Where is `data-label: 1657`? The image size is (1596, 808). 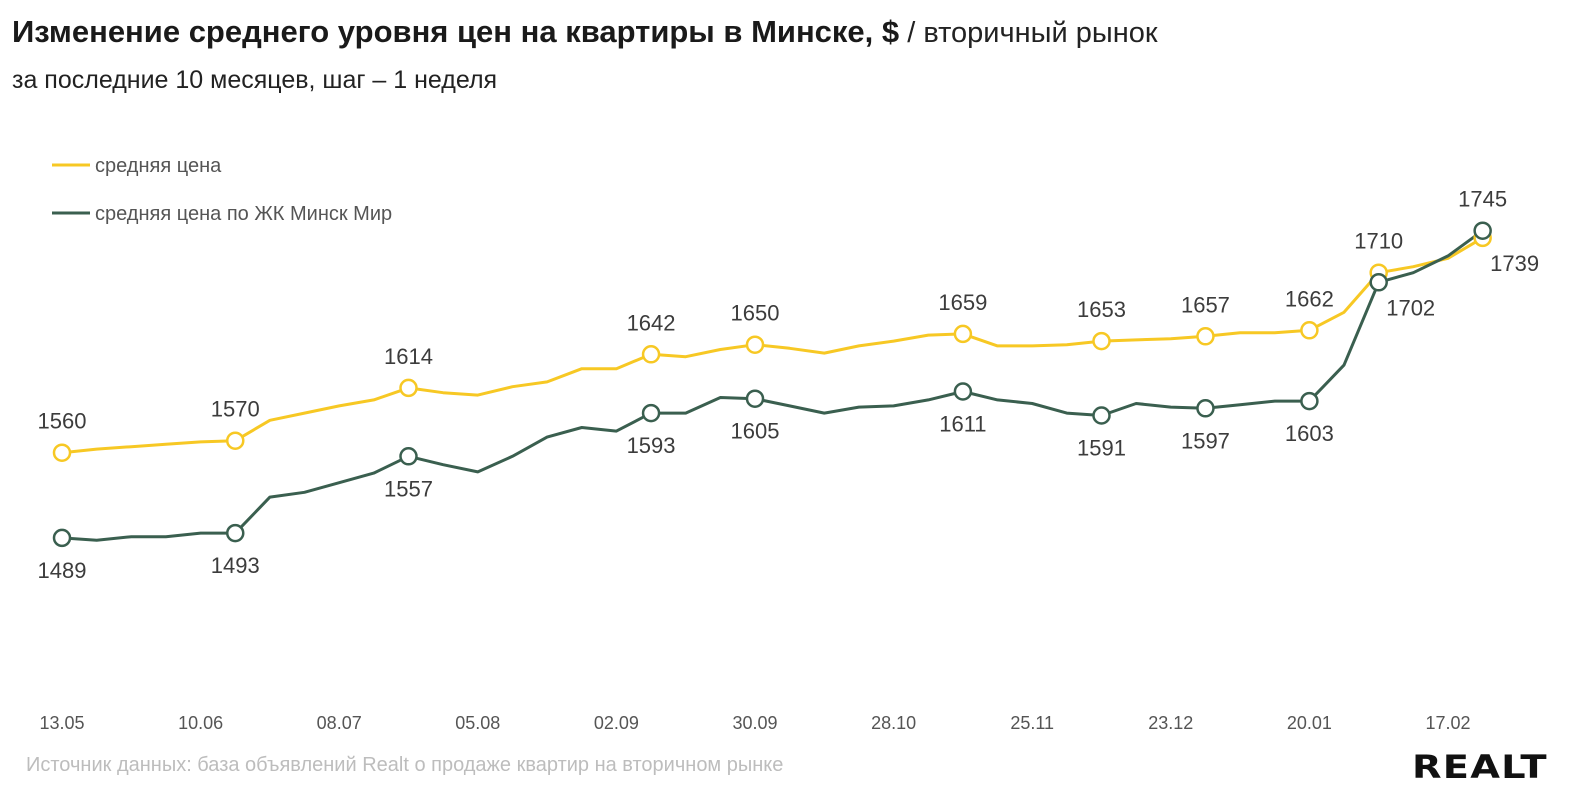
data-label: 1657 is located at coordinates (1205, 304).